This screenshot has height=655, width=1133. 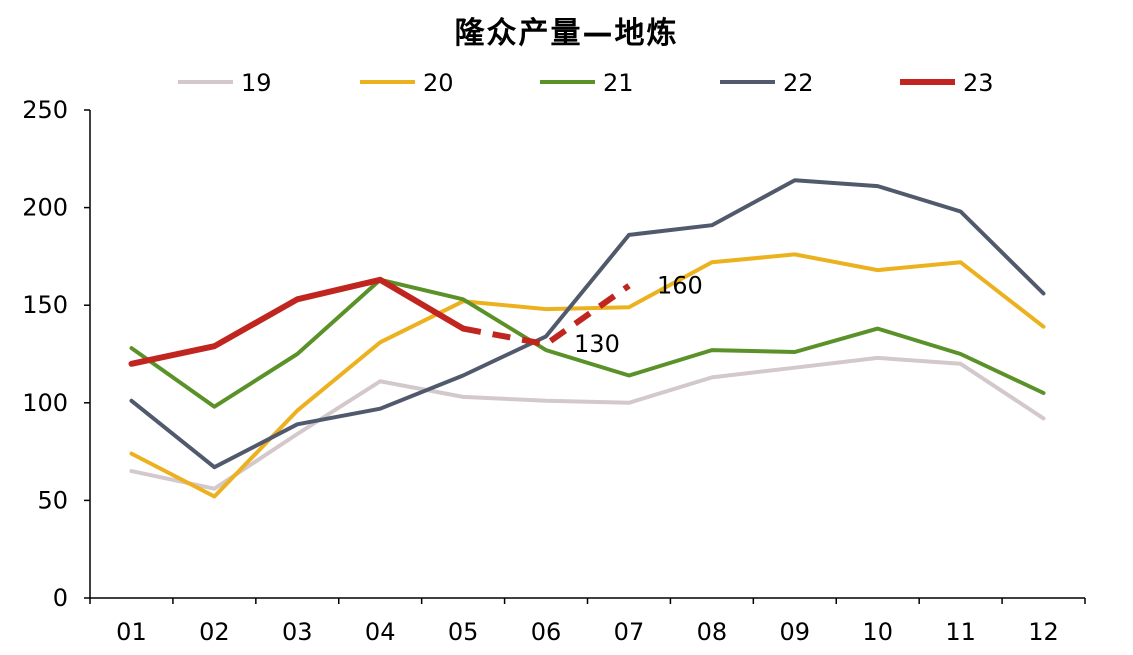 What do you see at coordinates (463, 632) in the screenshot?
I see `x-tick-label: 05` at bounding box center [463, 632].